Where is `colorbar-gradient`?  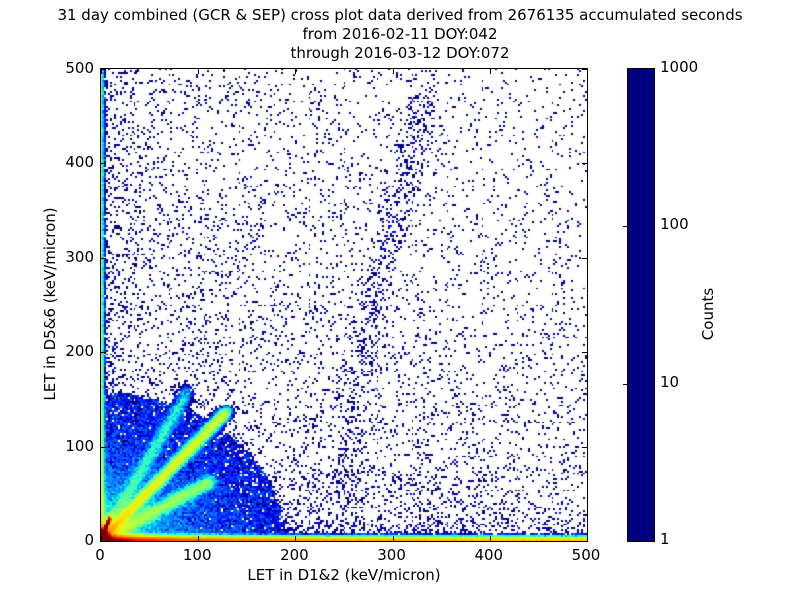
colorbar-gradient is located at coordinates (641, 305).